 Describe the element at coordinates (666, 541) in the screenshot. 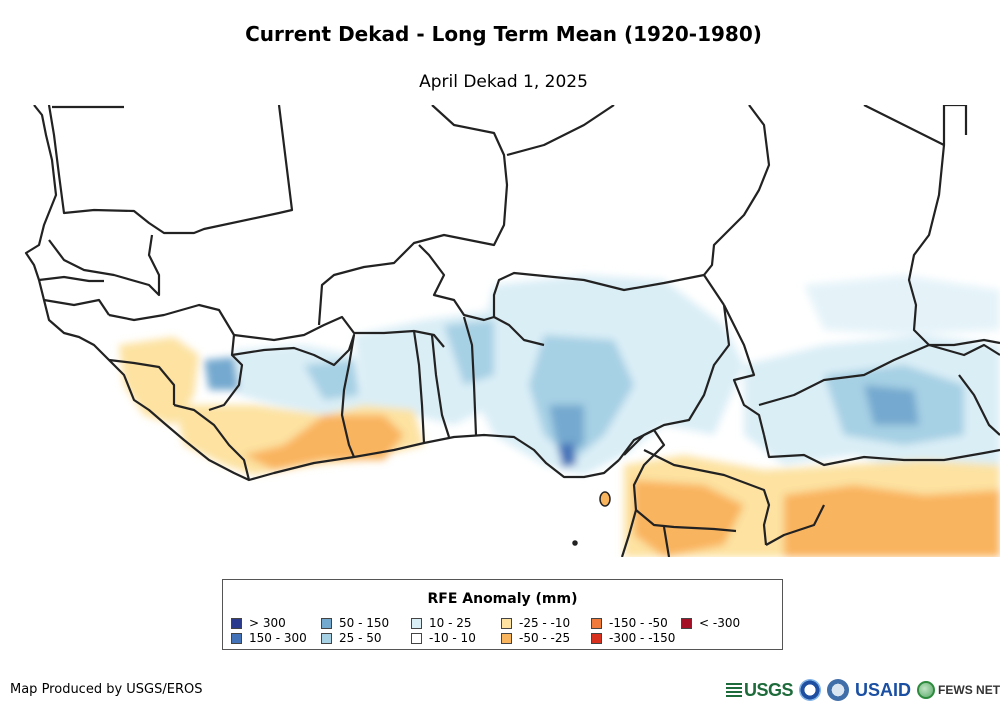

I see `border-congo` at that location.